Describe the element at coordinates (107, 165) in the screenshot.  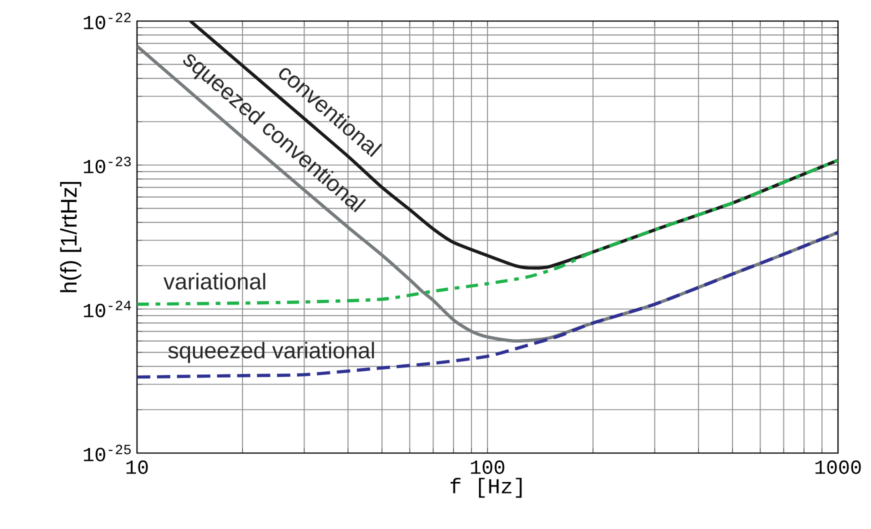
I see `y-tick-label: 10$^{-23}$` at that location.